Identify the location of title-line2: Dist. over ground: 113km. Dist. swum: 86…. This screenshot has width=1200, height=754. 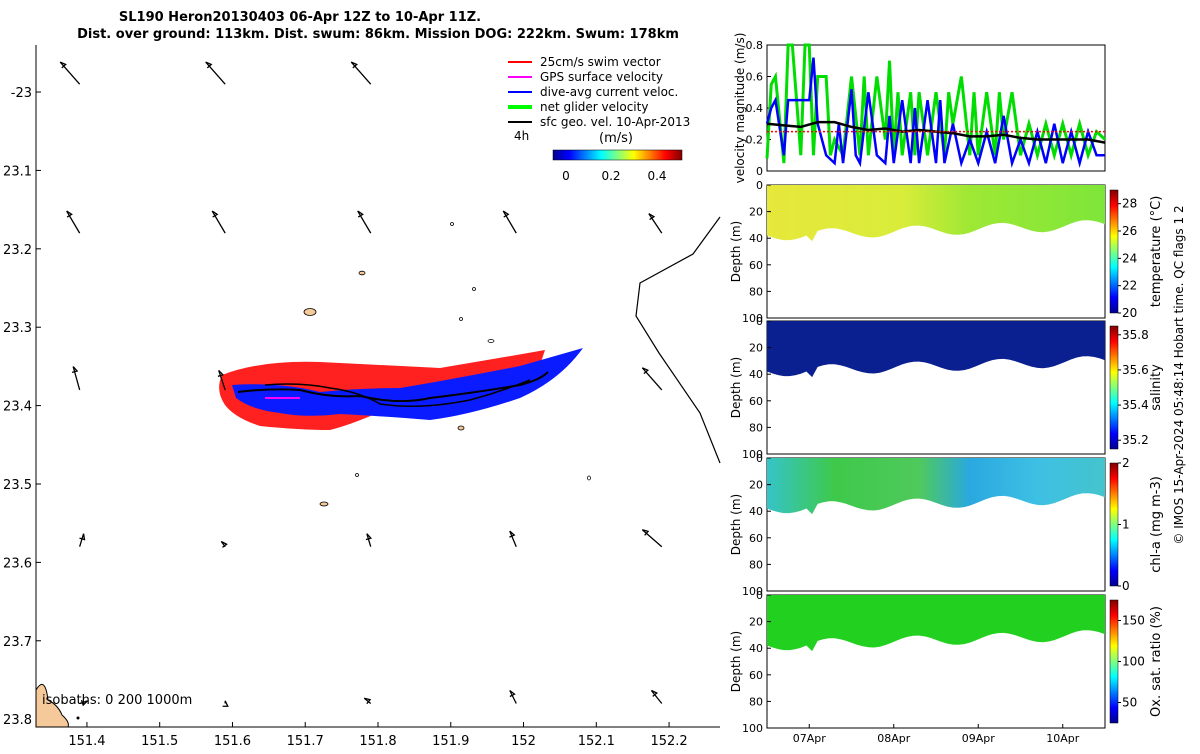
(378, 34).